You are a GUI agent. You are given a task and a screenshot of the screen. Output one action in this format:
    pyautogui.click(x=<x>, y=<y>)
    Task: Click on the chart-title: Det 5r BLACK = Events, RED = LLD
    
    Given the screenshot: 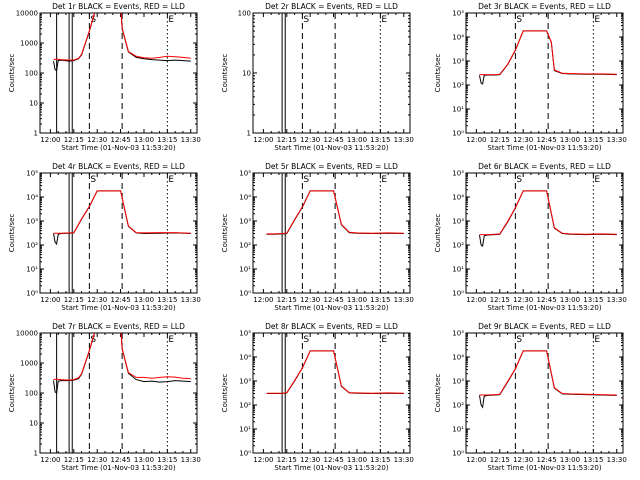 What is the action you would take?
    pyautogui.click(x=331, y=166)
    